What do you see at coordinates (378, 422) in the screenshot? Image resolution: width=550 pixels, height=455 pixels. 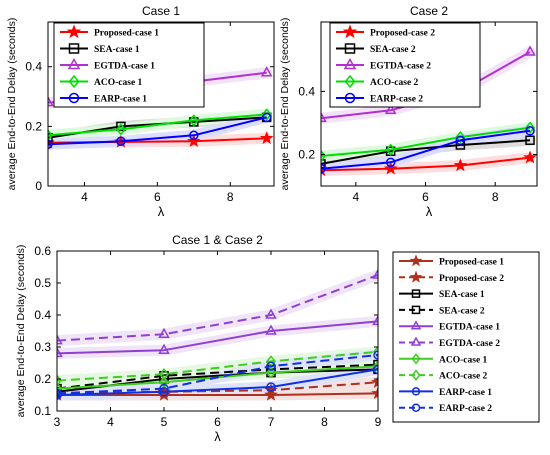 I see `x-tick-label: 9` at bounding box center [378, 422].